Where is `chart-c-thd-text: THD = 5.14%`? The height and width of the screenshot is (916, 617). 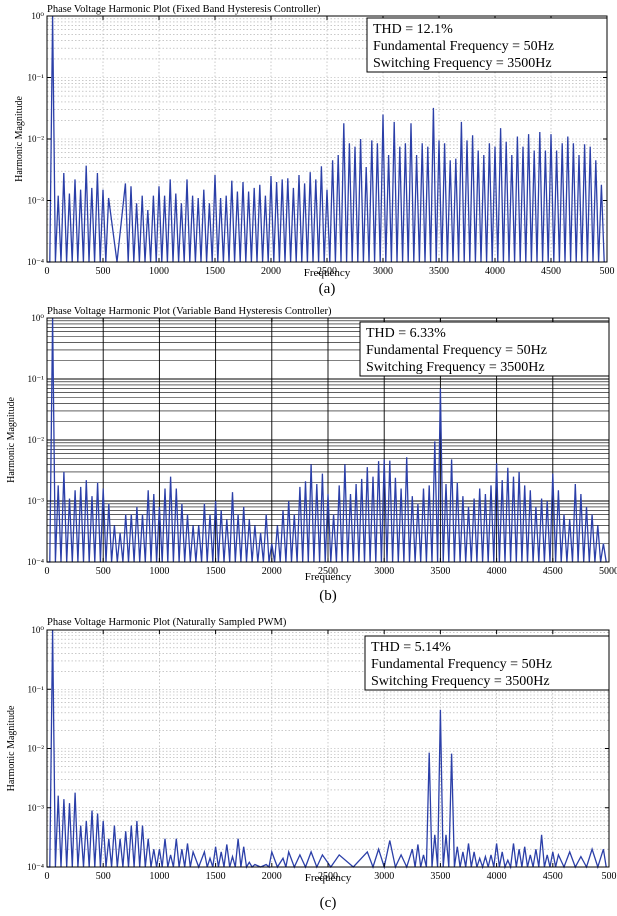 chart-c-thd-text: THD = 5.14% is located at coordinates (411, 647).